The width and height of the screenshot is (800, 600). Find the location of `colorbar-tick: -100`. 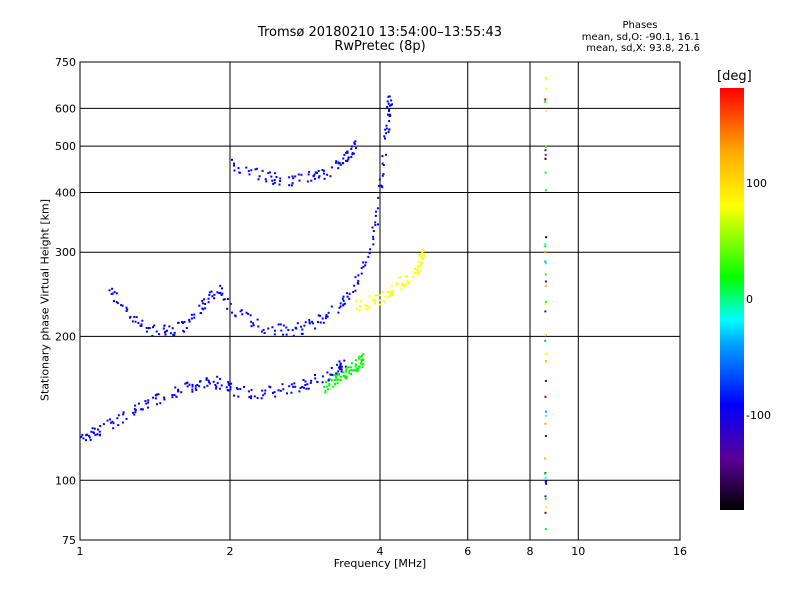

colorbar-tick: -100 is located at coordinates (758, 415).